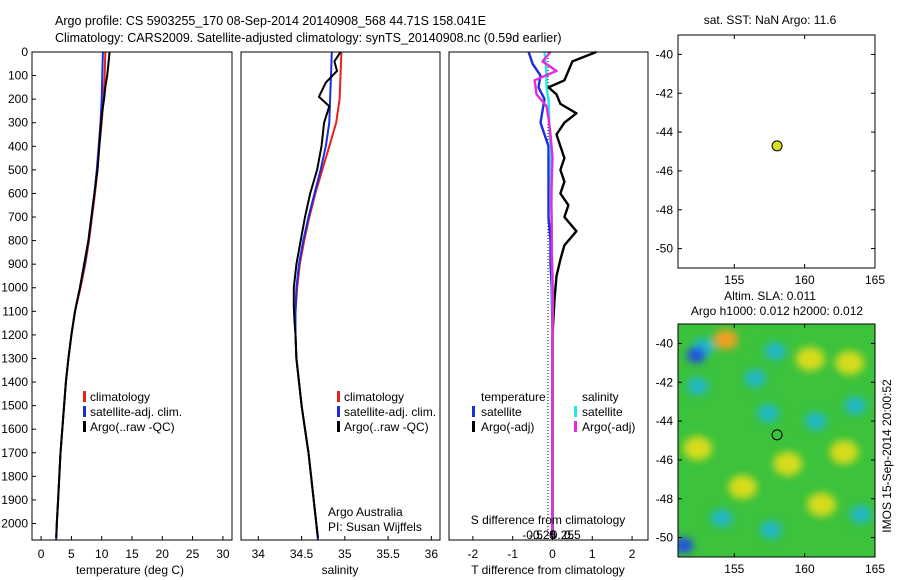 The height and width of the screenshot is (580, 900). I want to click on t-difference-label: T difference from climatology, so click(548, 570).